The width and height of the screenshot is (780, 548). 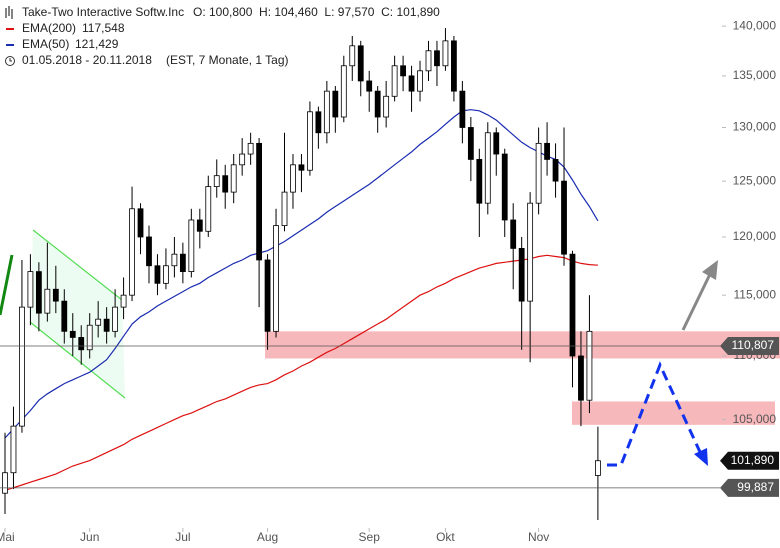 What do you see at coordinates (753, 345) in the screenshot?
I see `price-label: 110,807` at bounding box center [753, 345].